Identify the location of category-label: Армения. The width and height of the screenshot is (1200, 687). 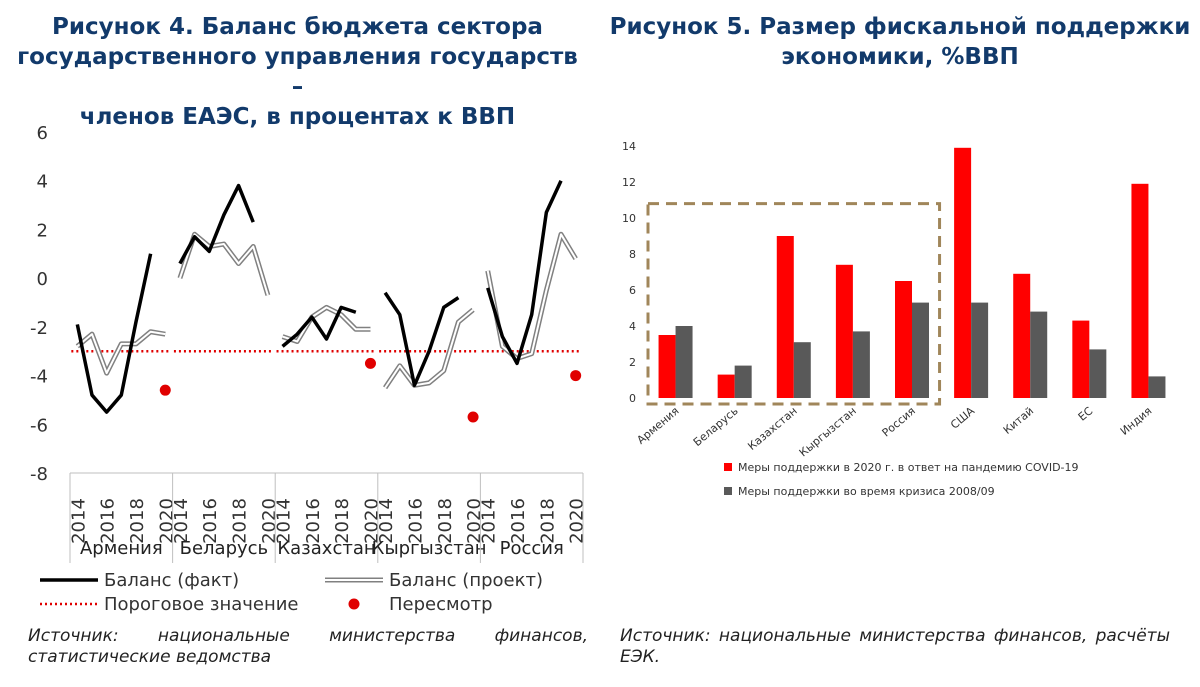
(657, 425).